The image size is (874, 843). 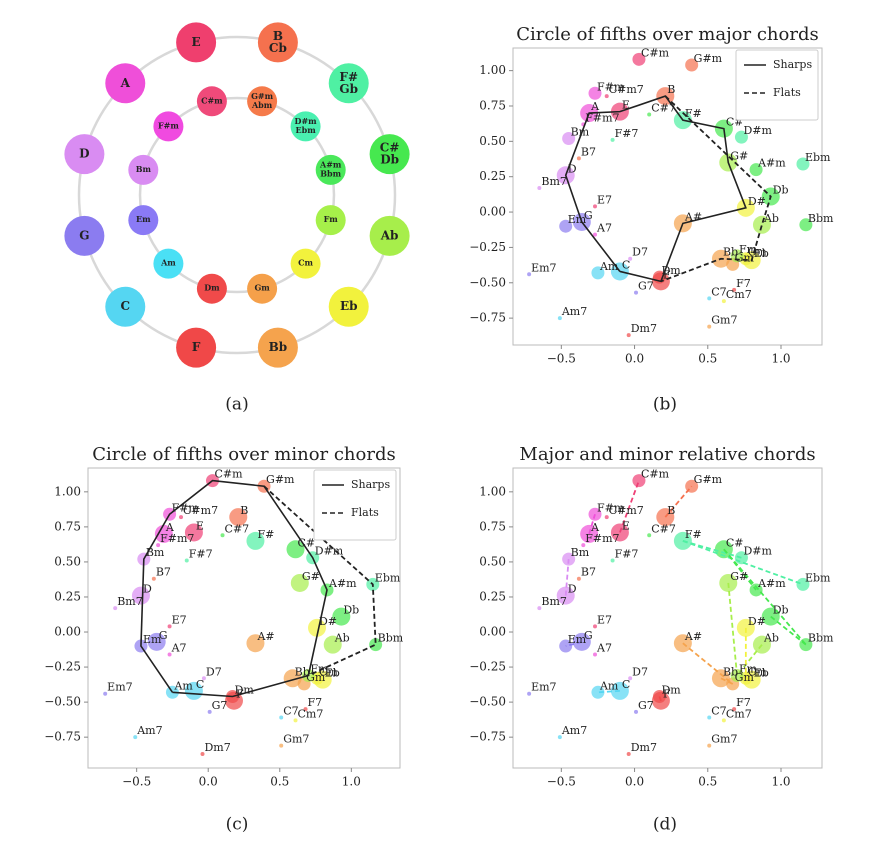 I want to click on y-tick-label: 1.00, so click(x=67, y=491).